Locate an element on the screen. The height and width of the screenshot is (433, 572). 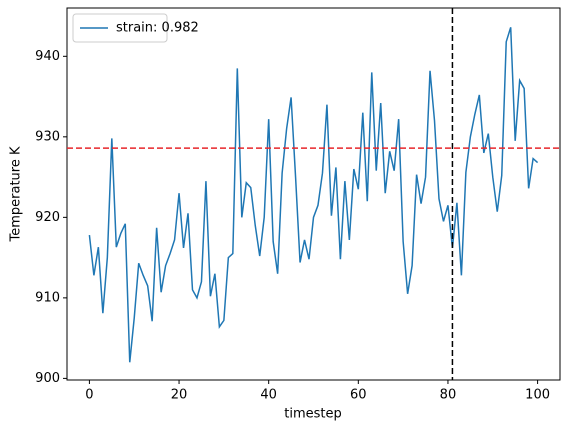
legend-box is located at coordinates (120, 28).